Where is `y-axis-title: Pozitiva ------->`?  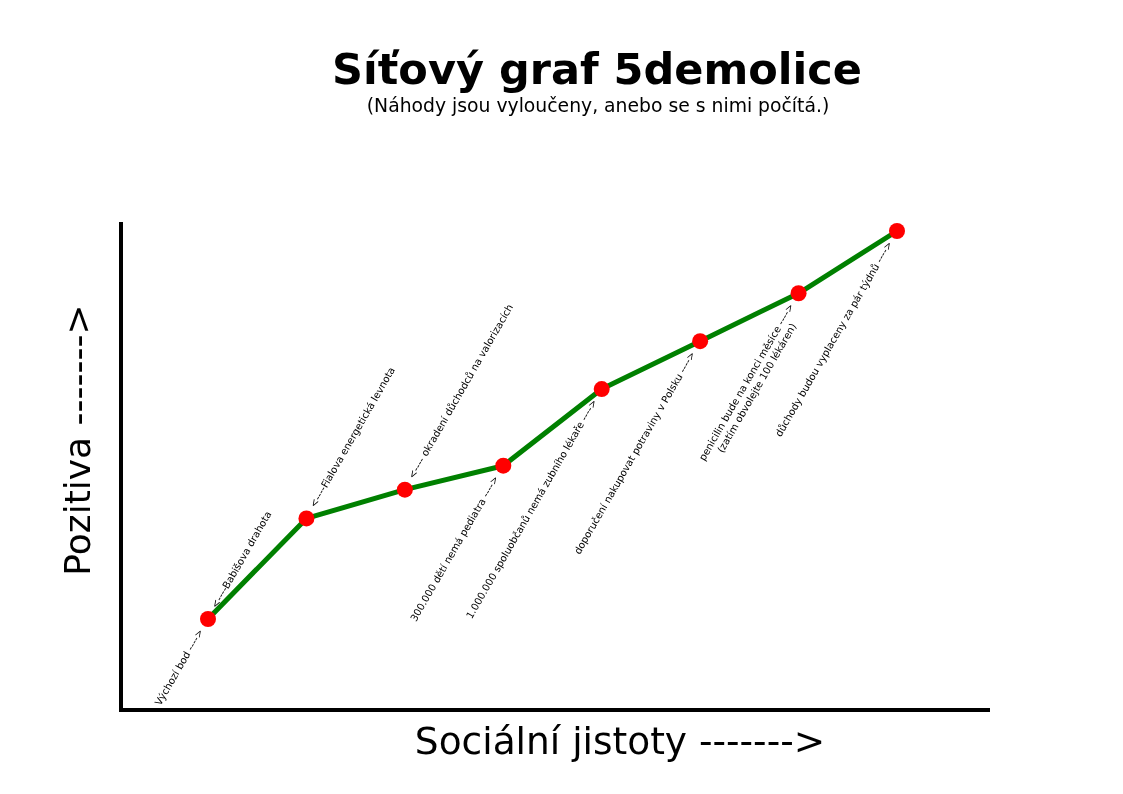 y-axis-title: Pozitiva -------> is located at coordinates (78, 440).